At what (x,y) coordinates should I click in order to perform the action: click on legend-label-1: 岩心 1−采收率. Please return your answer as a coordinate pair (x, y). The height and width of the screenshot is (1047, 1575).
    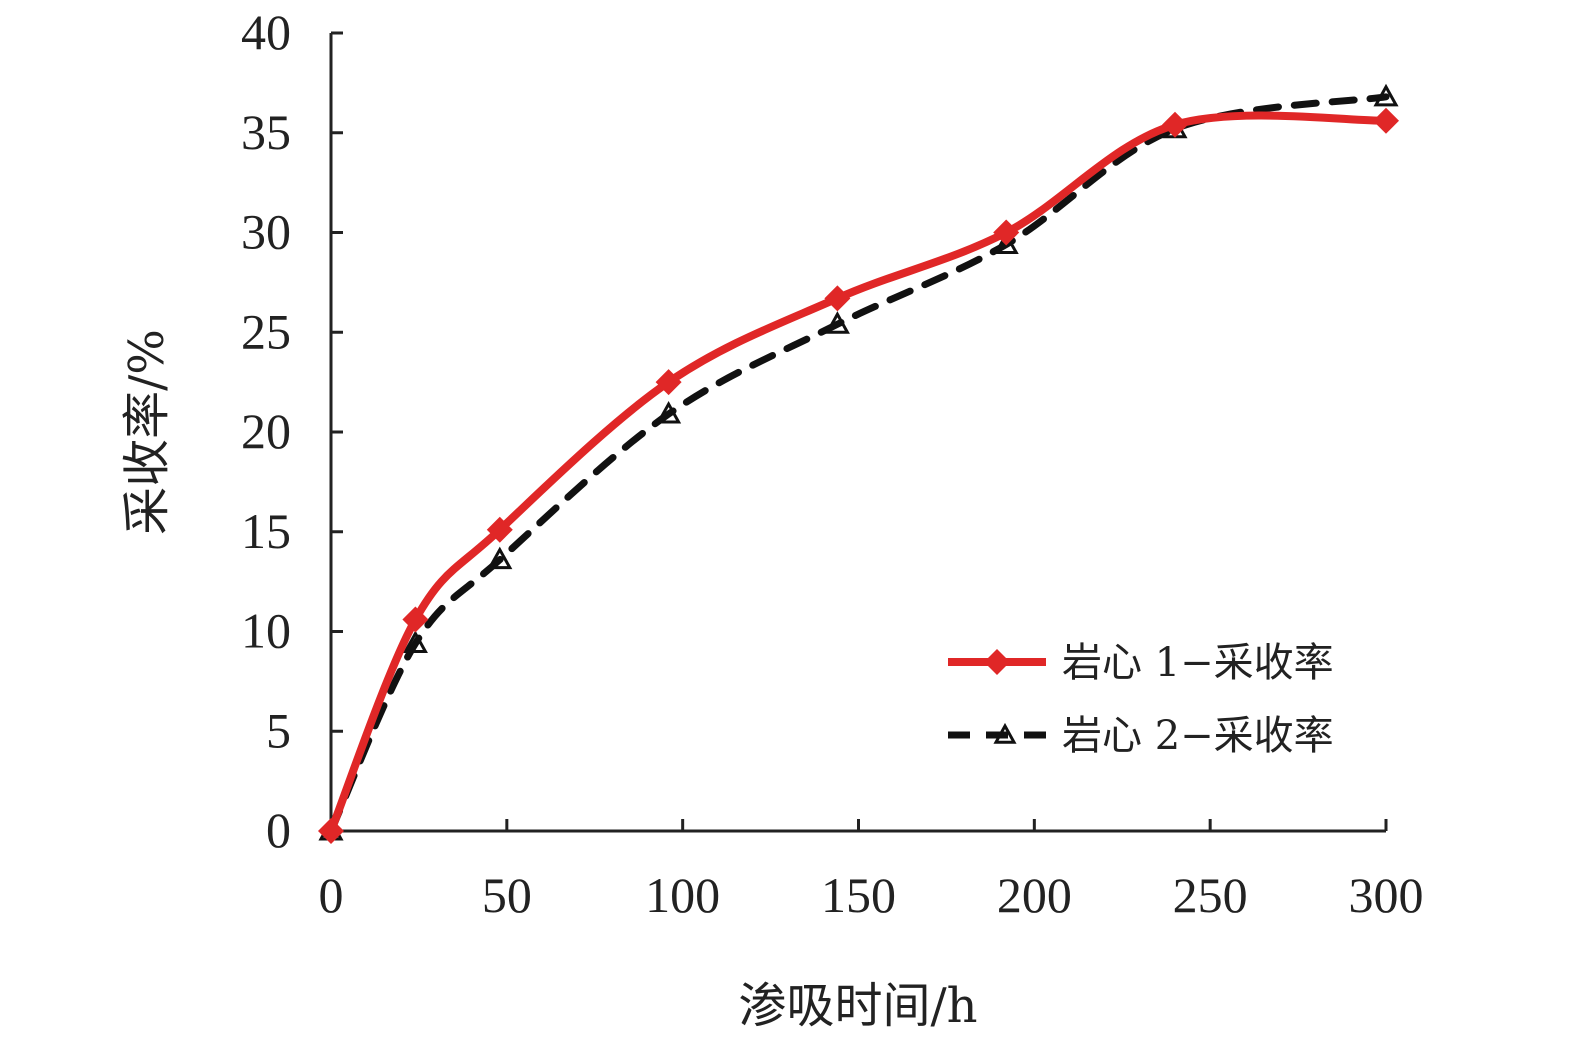
    Looking at the image, I should click on (1198, 663).